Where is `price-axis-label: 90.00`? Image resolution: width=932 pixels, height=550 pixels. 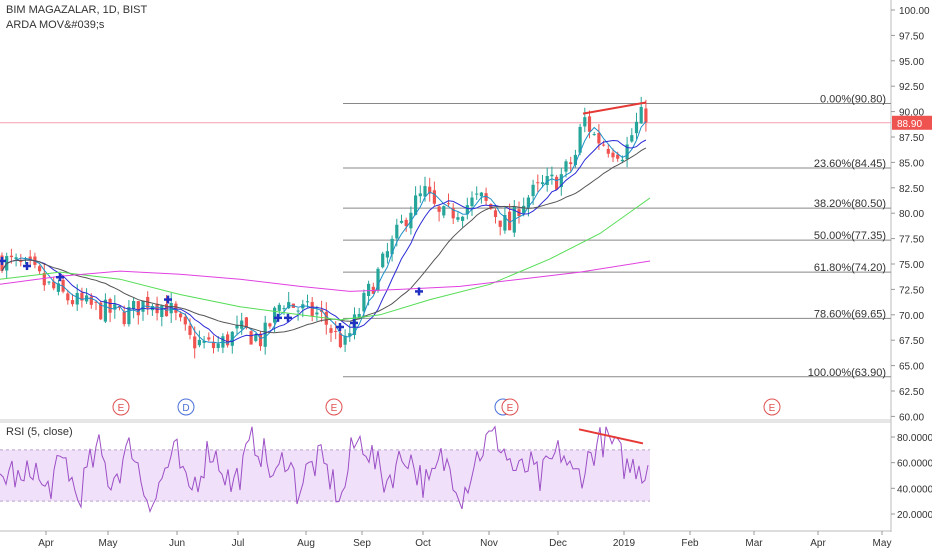 price-axis-label: 90.00 is located at coordinates (911, 113).